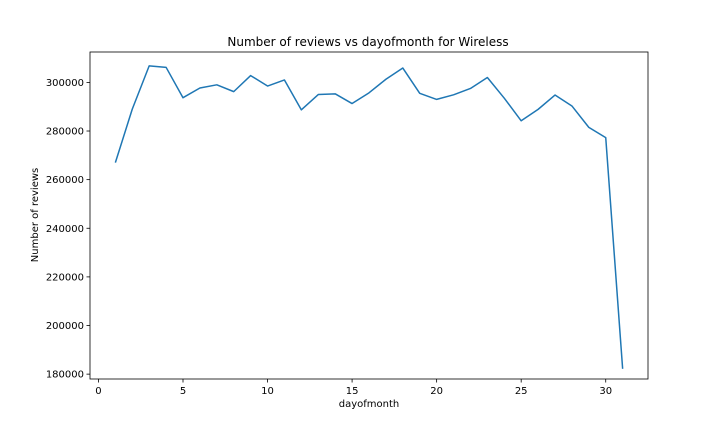 This screenshot has width=720, height=432. Describe the element at coordinates (65, 180) in the screenshot. I see `y-tick-label: 260000` at that location.